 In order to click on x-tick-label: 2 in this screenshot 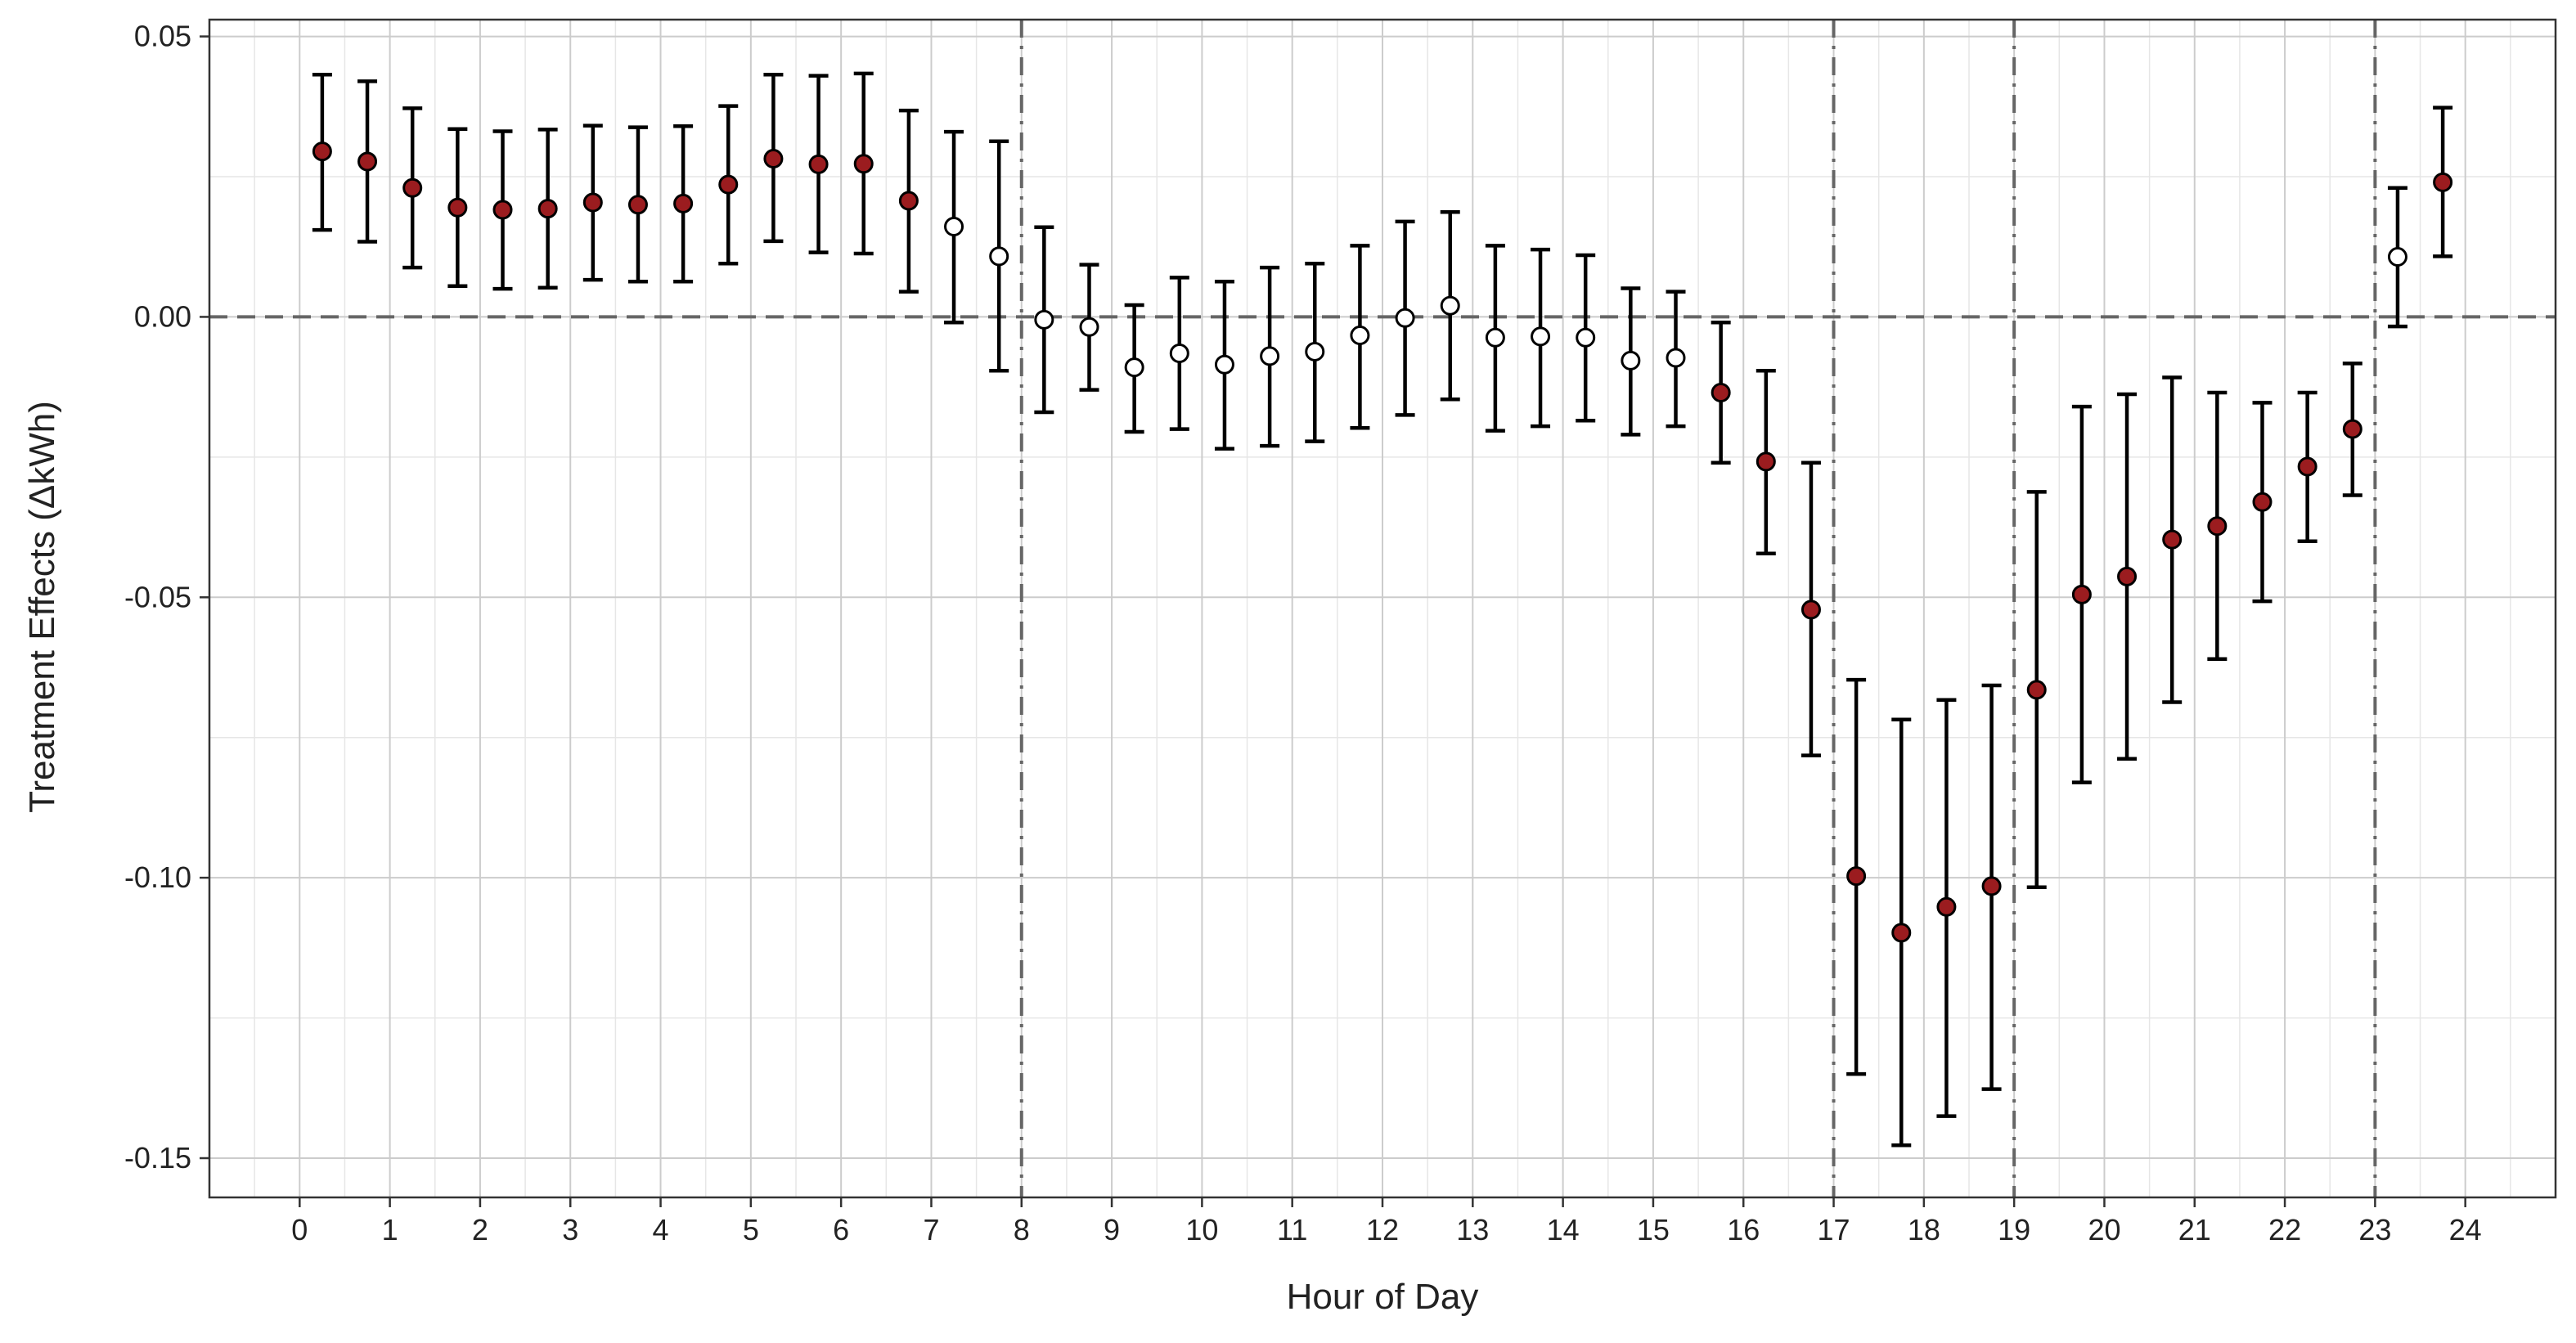, I will do `click(480, 1229)`.